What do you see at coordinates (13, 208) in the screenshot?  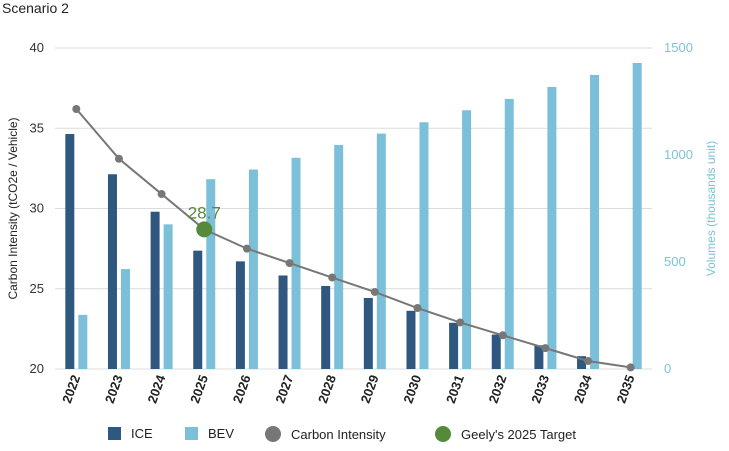 I see `y-axis-label: Carbon Intensity (tCO2e / Vehicle)` at bounding box center [13, 208].